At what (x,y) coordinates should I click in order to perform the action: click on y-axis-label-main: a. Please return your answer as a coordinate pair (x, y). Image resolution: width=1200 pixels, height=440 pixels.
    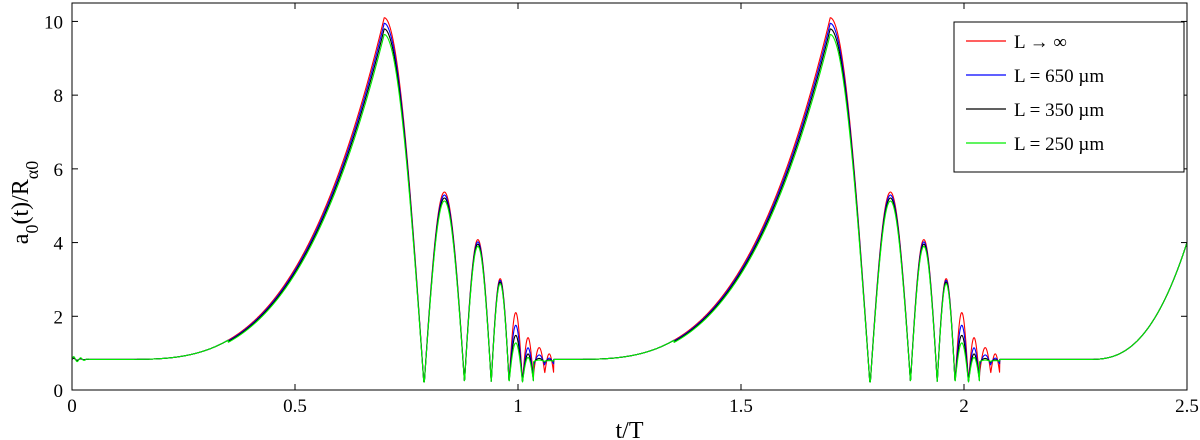
    Looking at the image, I should click on (21, 238).